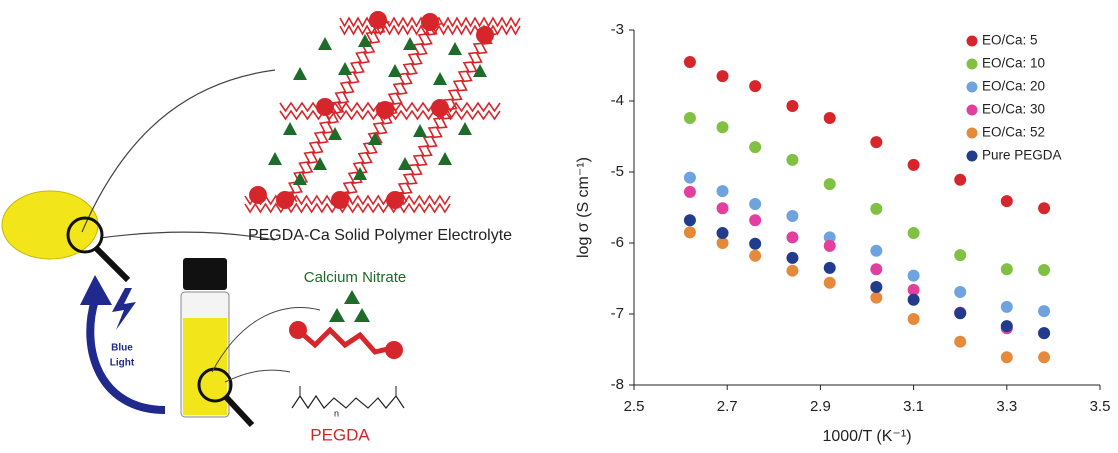  I want to click on structure, so click(348, 402).